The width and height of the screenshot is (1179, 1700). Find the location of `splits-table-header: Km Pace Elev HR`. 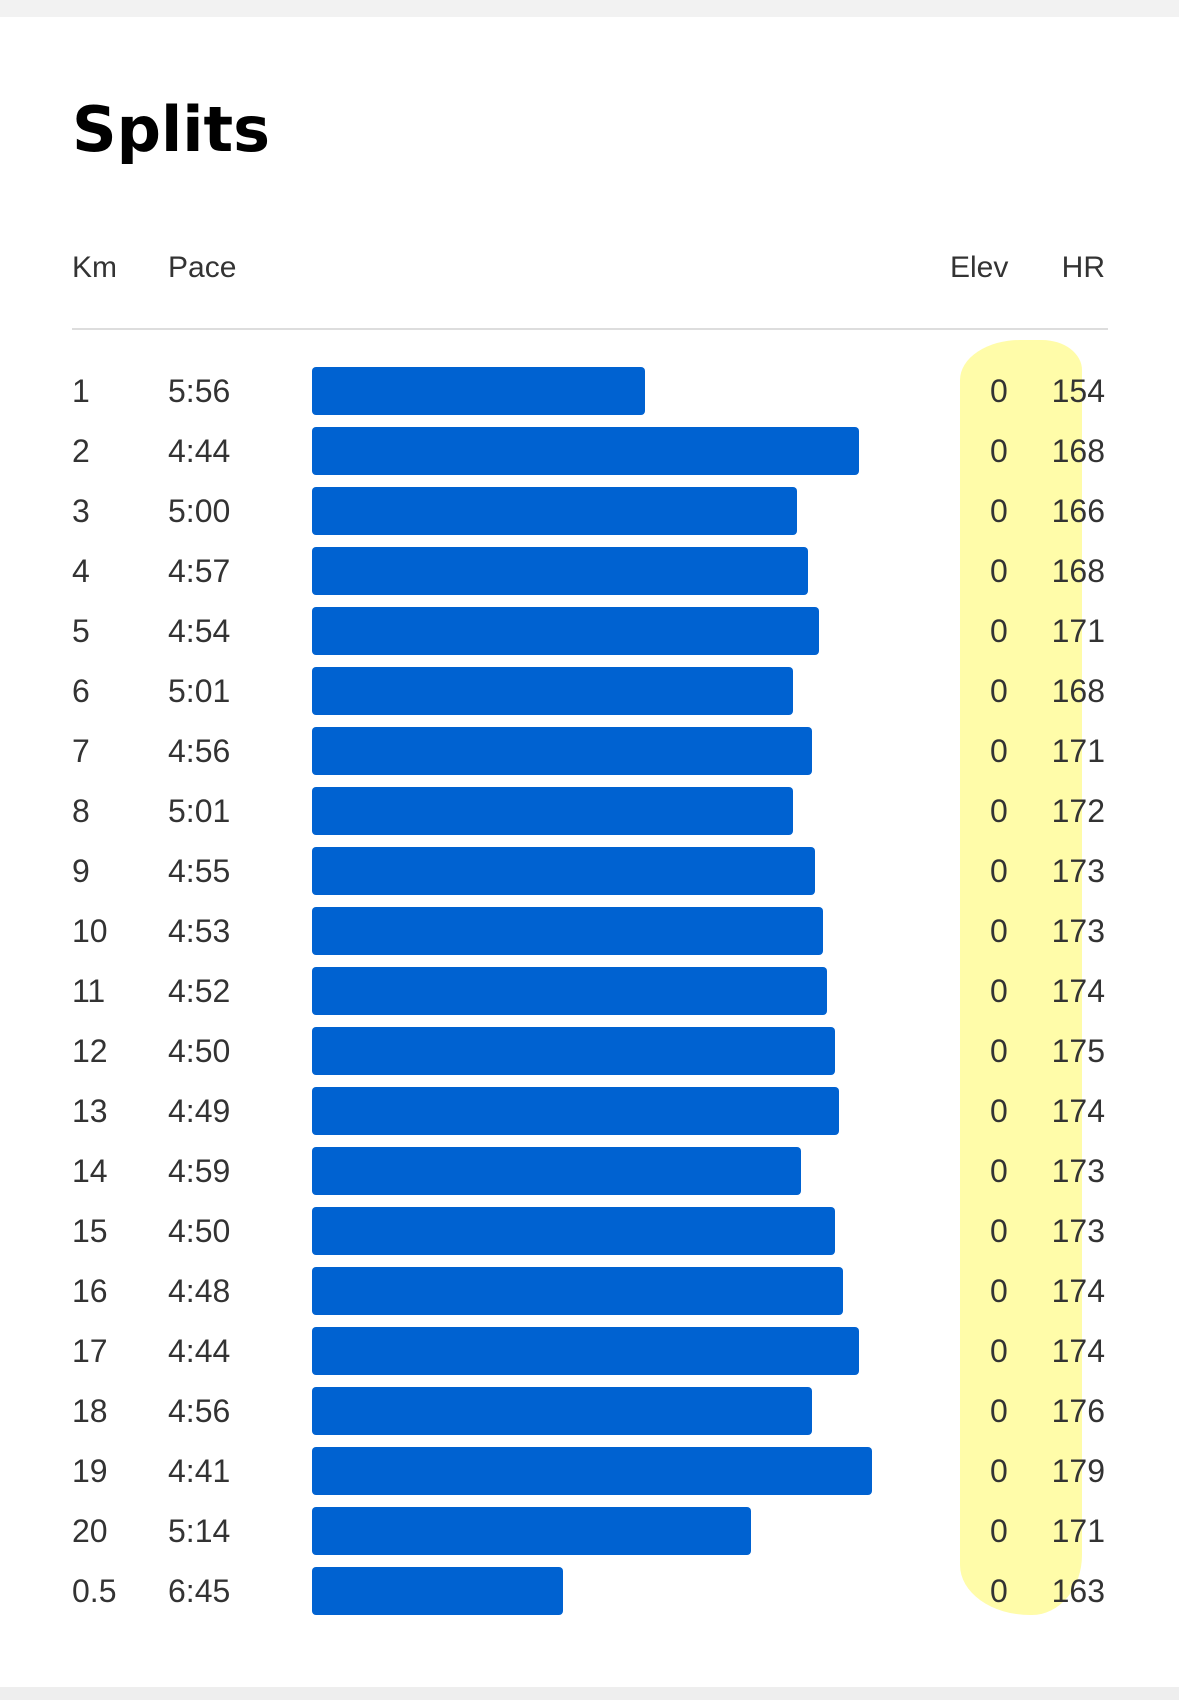

splits-table-header: Km Pace Elev HR is located at coordinates (589, 268).